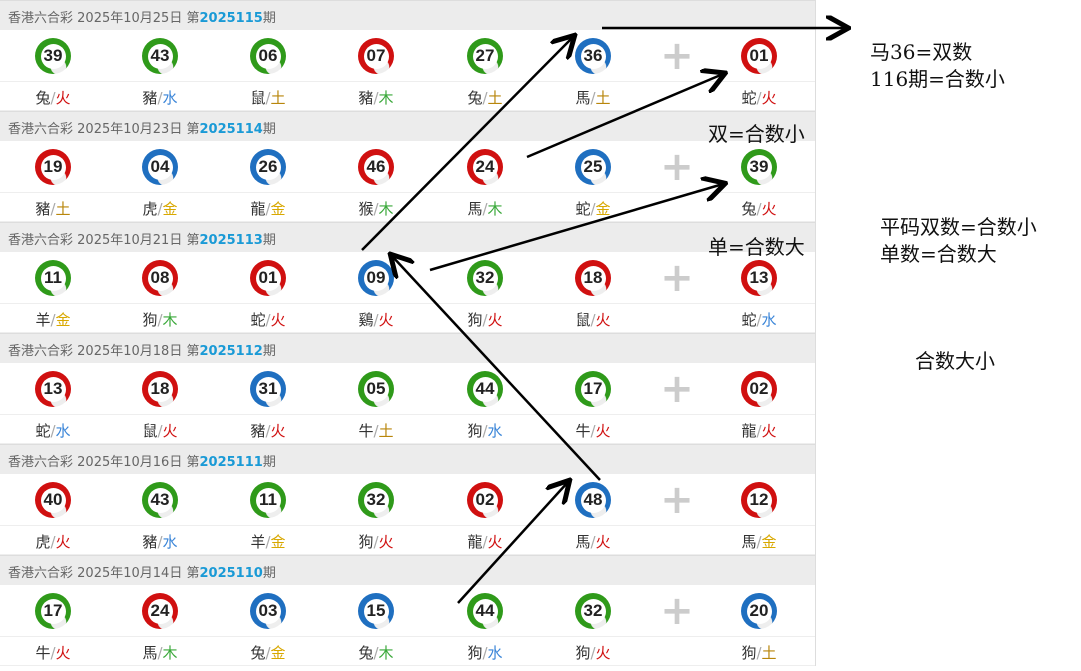  What do you see at coordinates (592, 97) in the screenshot?
I see `zodiac-element: 馬/土` at bounding box center [592, 97].